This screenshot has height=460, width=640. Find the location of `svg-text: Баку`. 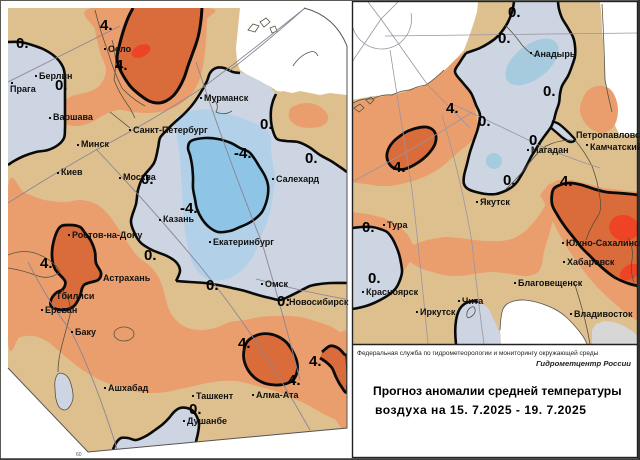

svg-text: Баку is located at coordinates (85, 332).